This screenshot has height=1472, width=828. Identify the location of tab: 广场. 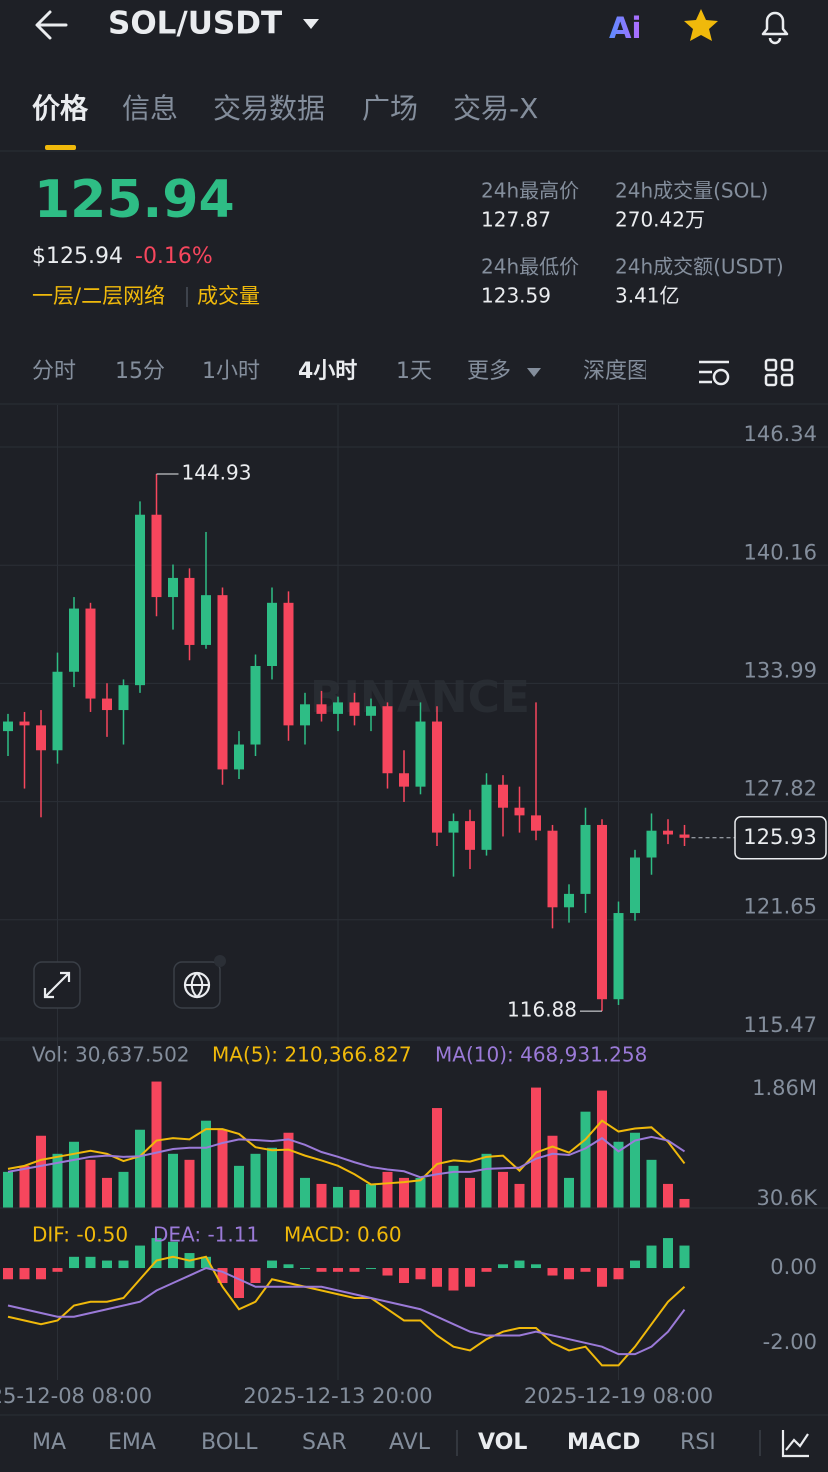
(390, 108).